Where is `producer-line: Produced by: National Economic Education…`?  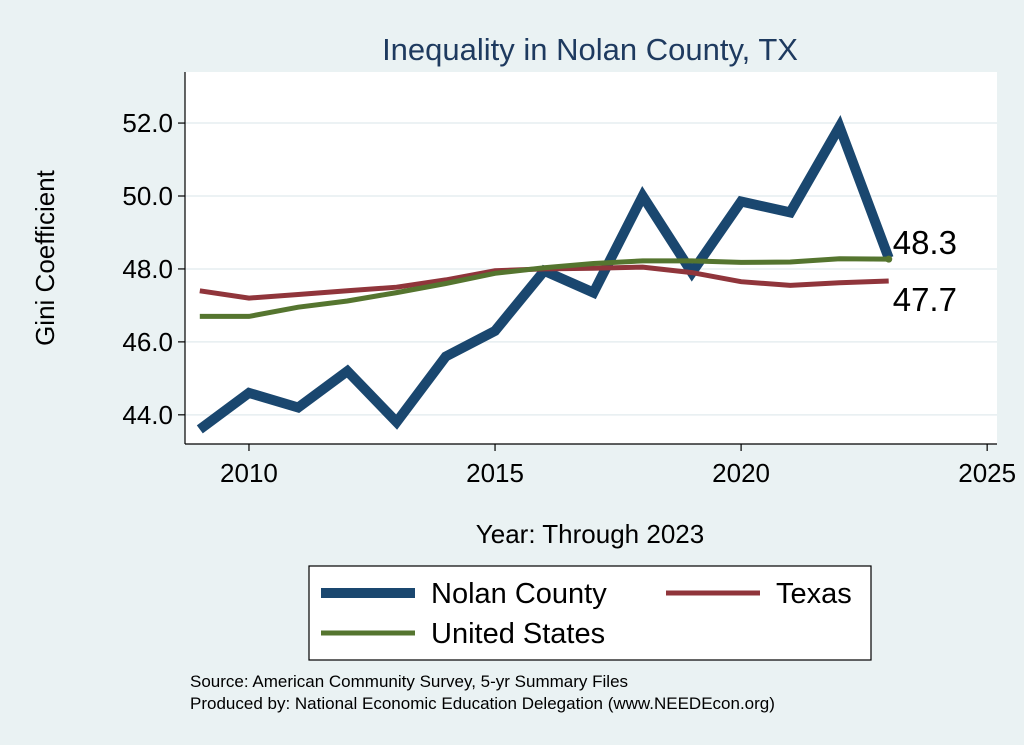
producer-line: Produced by: National Economic Education… is located at coordinates (482, 703).